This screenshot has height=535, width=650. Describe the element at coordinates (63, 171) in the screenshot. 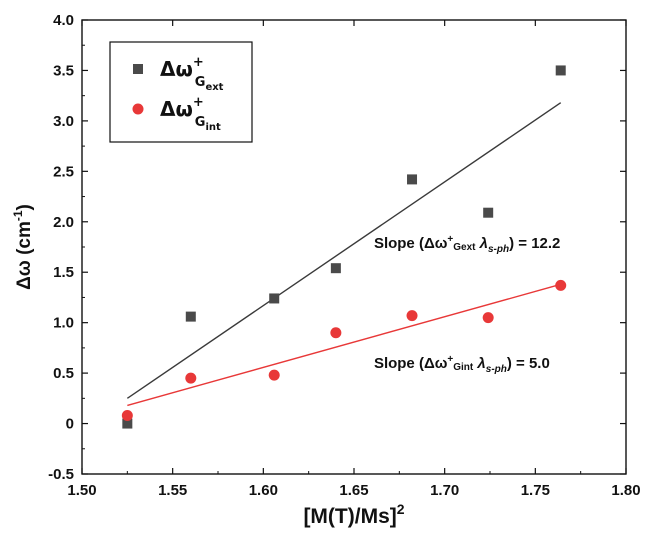

I see `y-tick-label: 2.5` at that location.